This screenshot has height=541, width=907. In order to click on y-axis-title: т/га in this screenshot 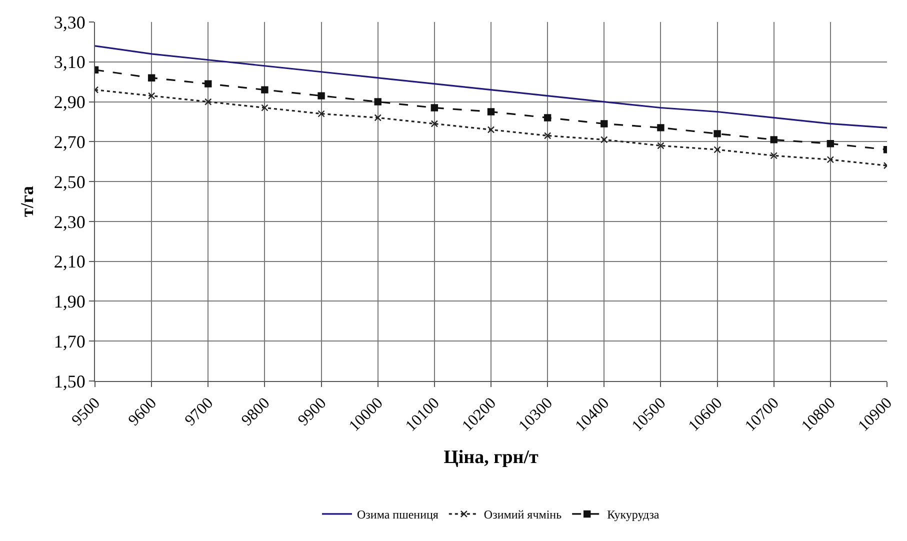, I will do `click(27, 202)`.